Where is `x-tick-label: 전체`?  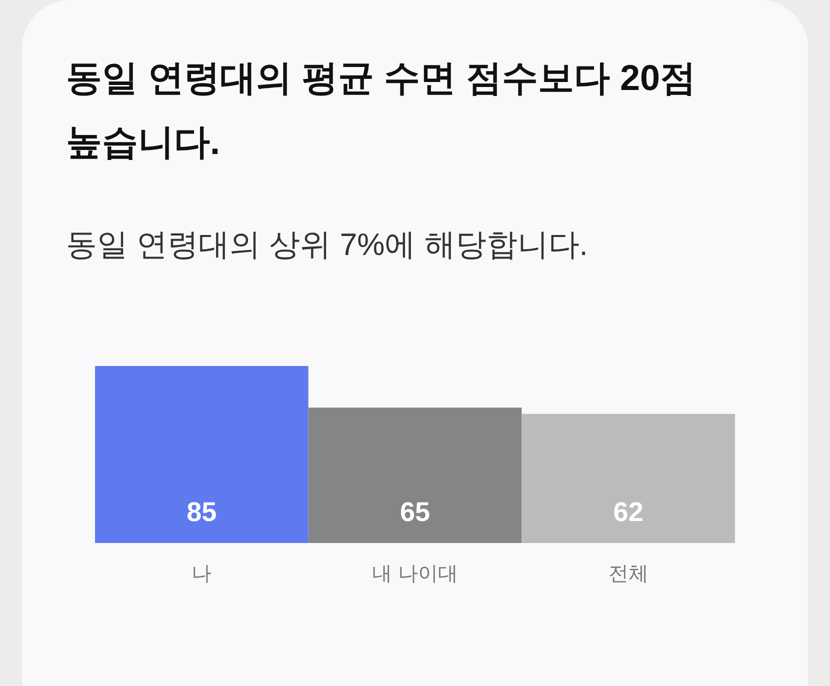 x-tick-label: 전체 is located at coordinates (628, 574).